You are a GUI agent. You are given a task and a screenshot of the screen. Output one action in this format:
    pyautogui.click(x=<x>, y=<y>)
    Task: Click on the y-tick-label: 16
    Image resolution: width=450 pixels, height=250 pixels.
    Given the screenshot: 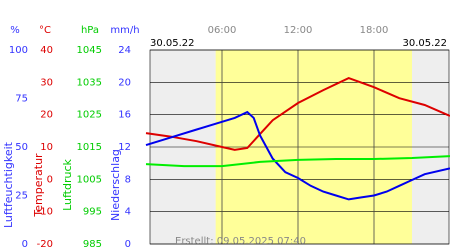 What is the action you would take?
    pyautogui.click(x=124, y=115)
    